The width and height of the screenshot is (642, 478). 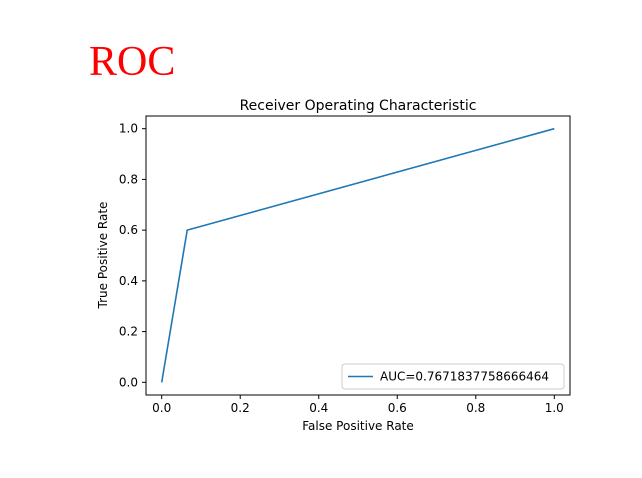 I want to click on x-tick-label: 1.0, so click(x=554, y=408).